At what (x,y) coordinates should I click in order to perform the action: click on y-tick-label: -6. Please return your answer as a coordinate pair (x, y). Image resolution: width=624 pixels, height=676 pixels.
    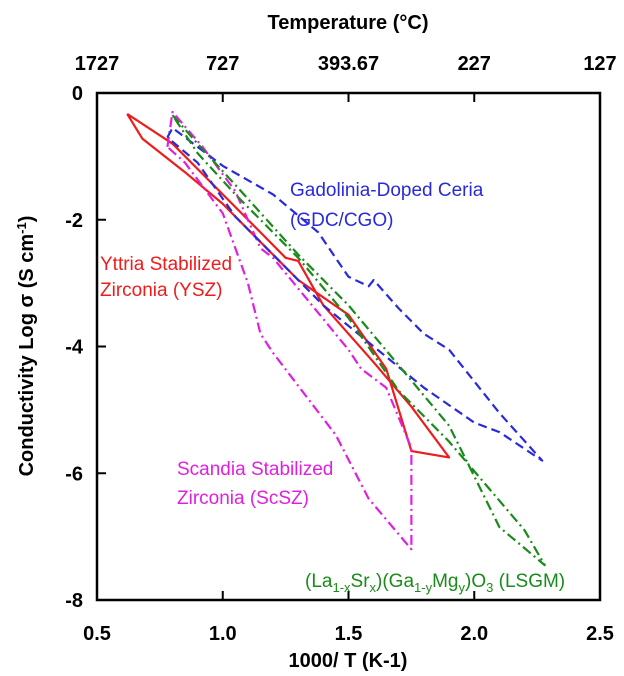
    Looking at the image, I should click on (74, 474).